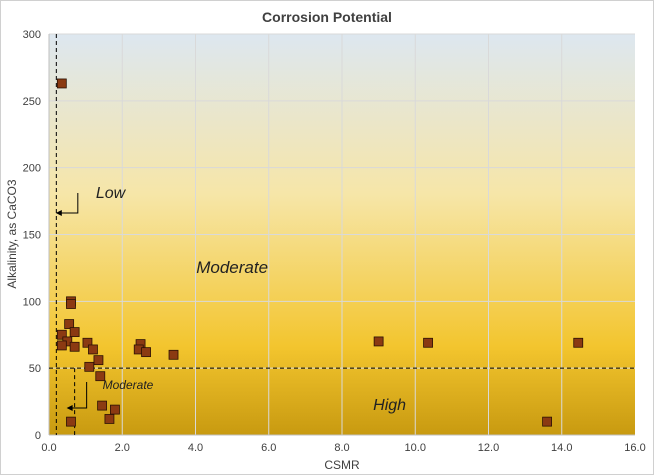 The height and width of the screenshot is (475, 654). Describe the element at coordinates (634, 448) in the screenshot. I see `x-tick-label: 16.0` at that location.